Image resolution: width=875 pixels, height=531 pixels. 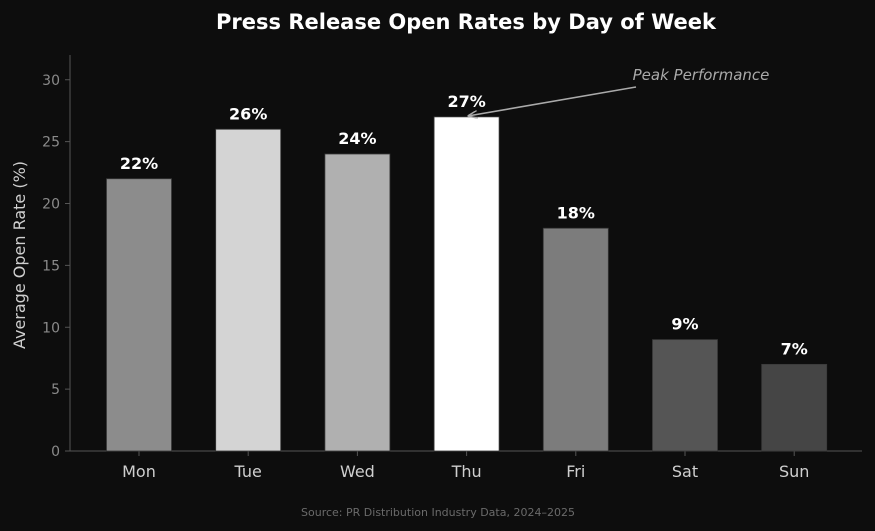 I want to click on bar-tue, so click(x=248, y=290).